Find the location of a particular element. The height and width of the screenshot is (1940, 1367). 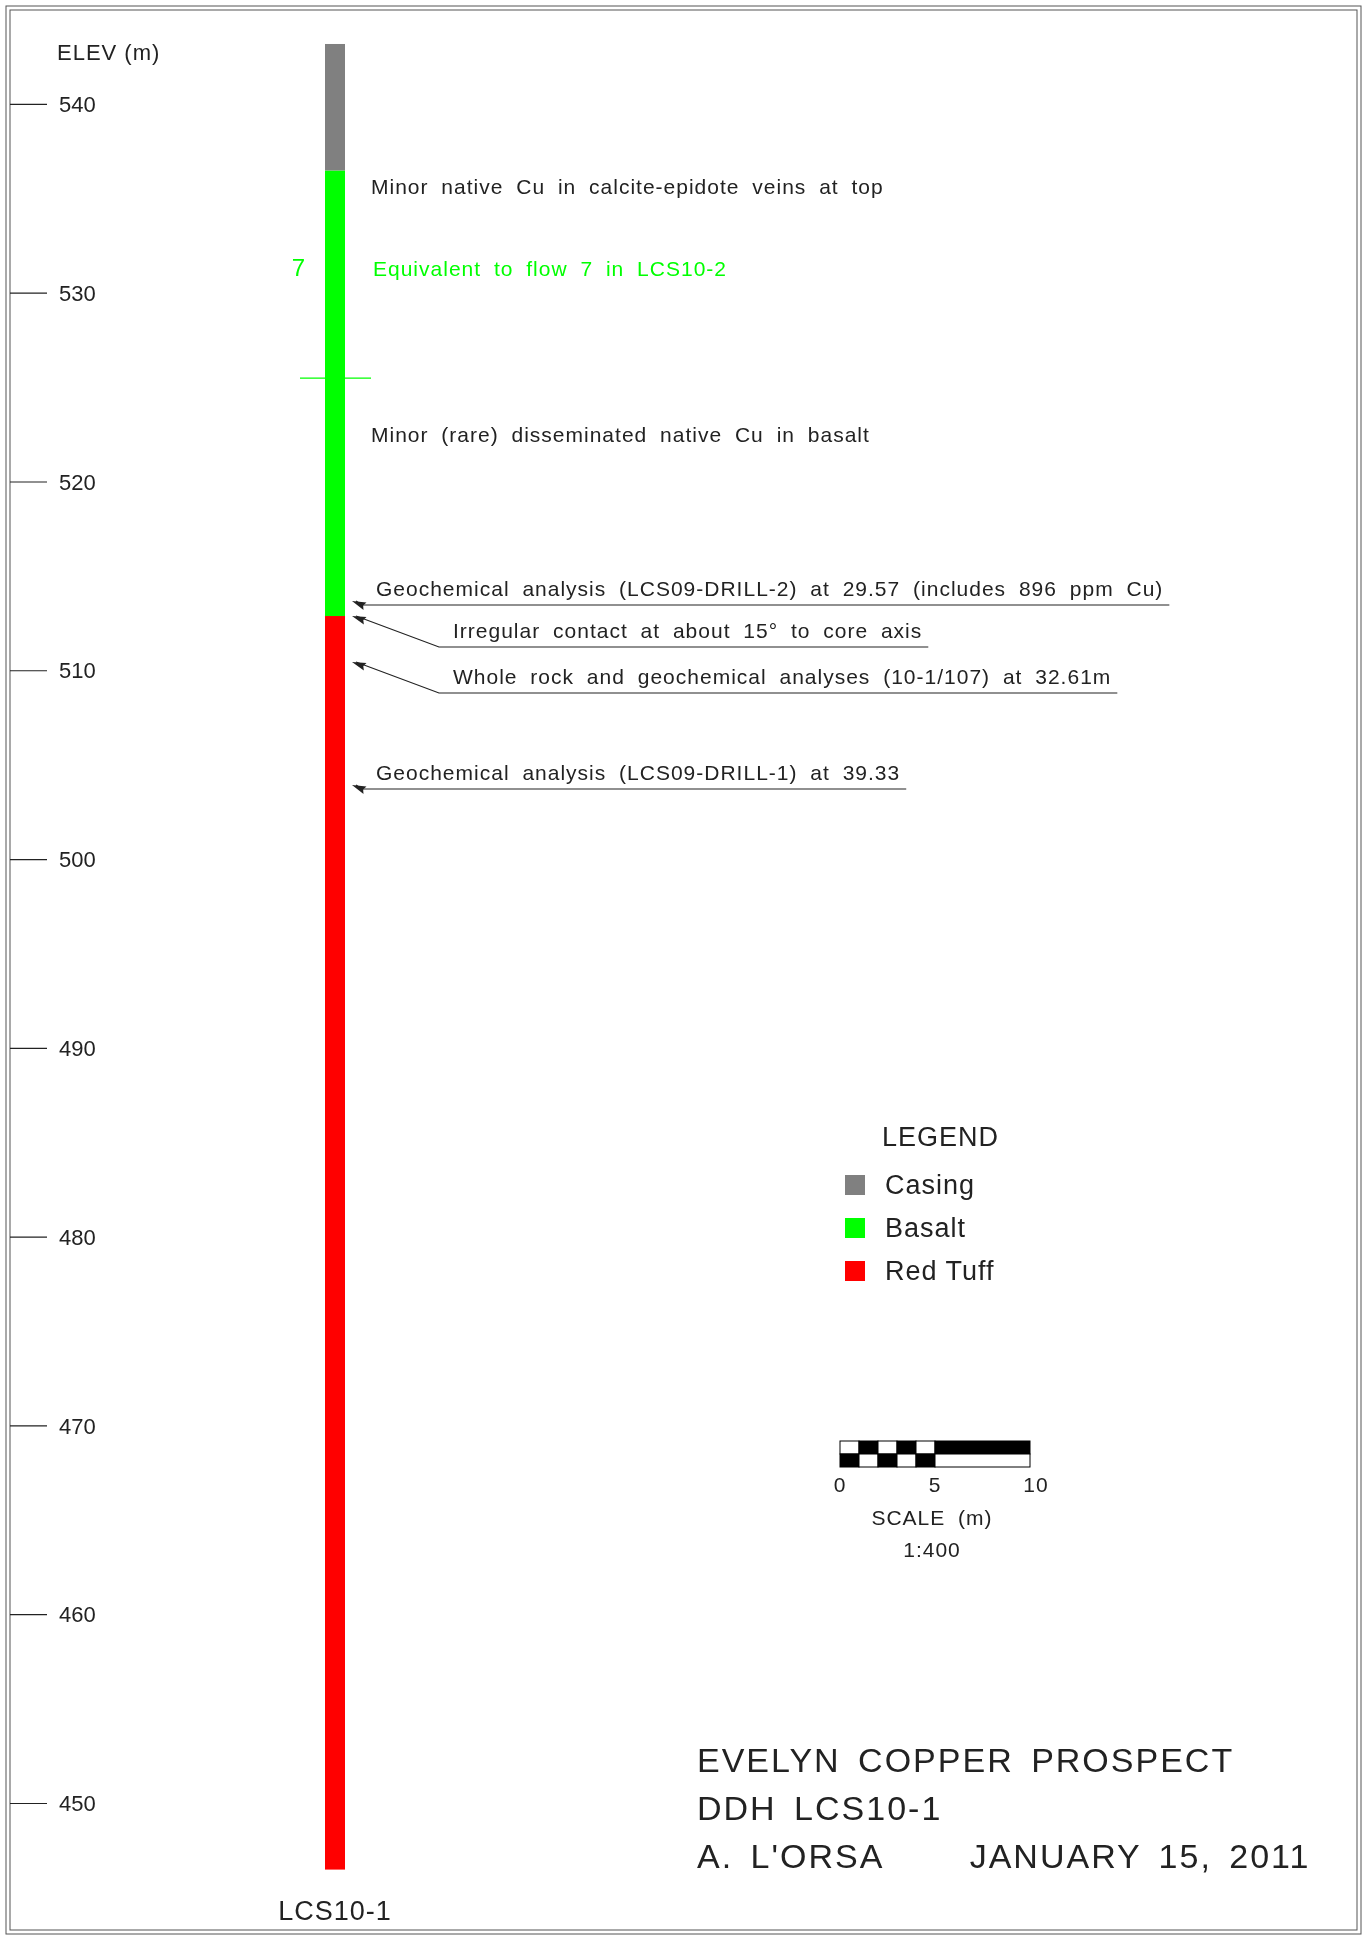

y-tick-label: 520 is located at coordinates (77, 482).